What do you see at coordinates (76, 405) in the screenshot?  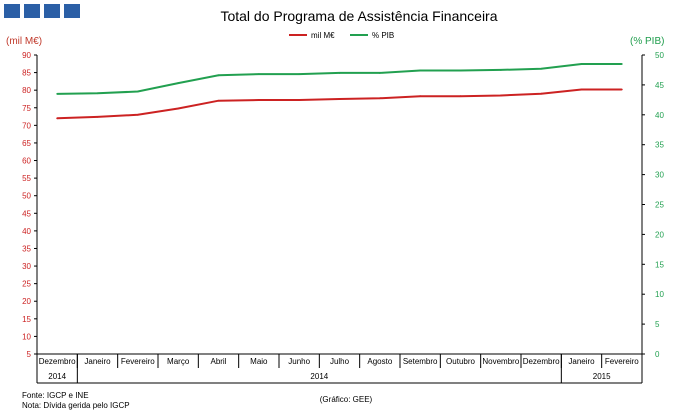 I see `footer-note: Nota: Dívida gerida pelo IGCP` at bounding box center [76, 405].